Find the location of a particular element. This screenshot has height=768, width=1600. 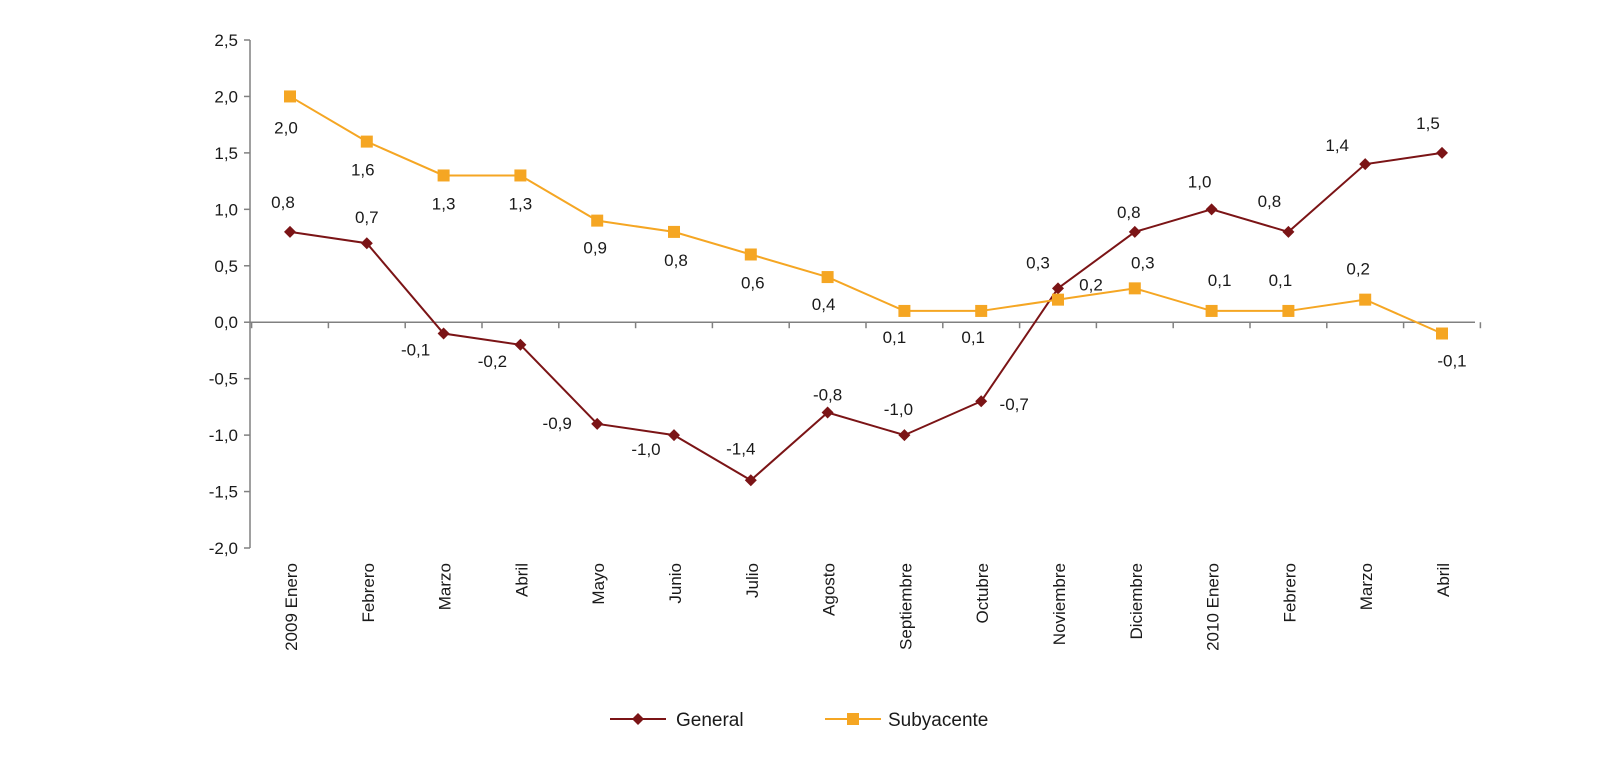

y-tick-label: 2,5 is located at coordinates (226, 40).